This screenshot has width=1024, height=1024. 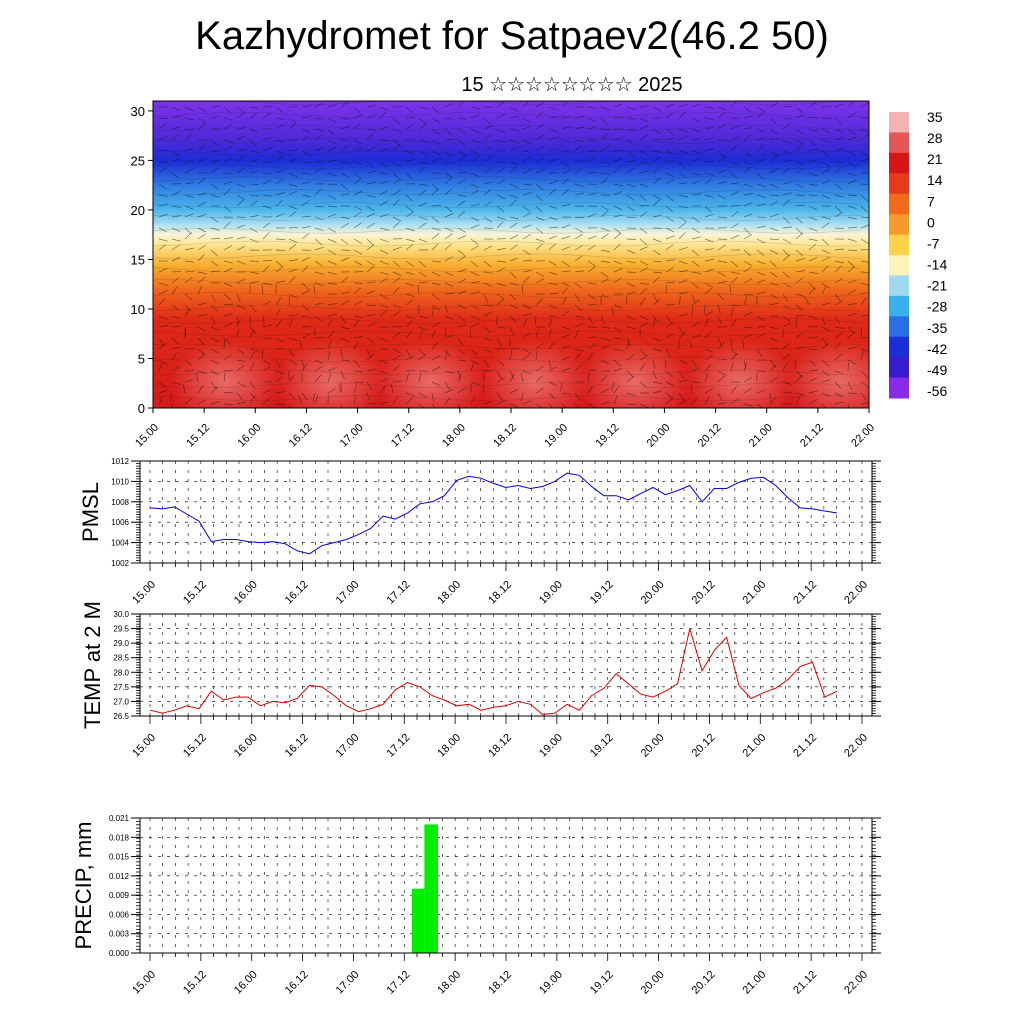 I want to click on temp-2m-y-axis-label: TEMP at 2 M, so click(x=92, y=665).